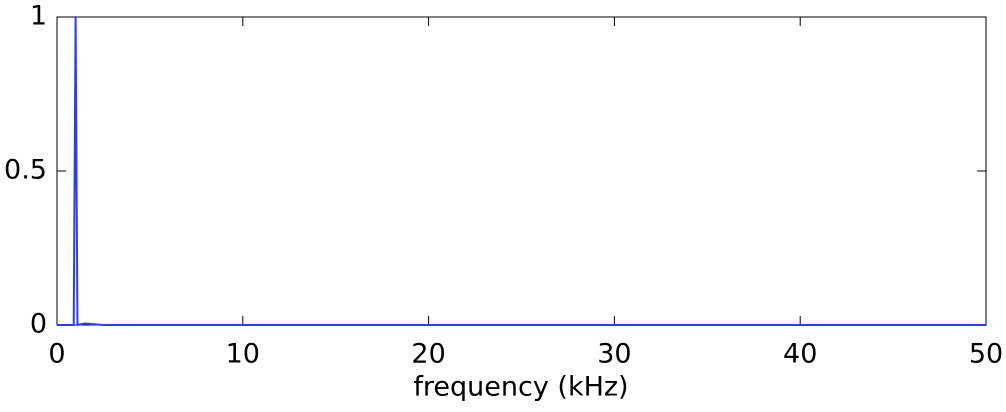 The height and width of the screenshot is (412, 1006). I want to click on x-tick-label: 0, so click(56, 354).